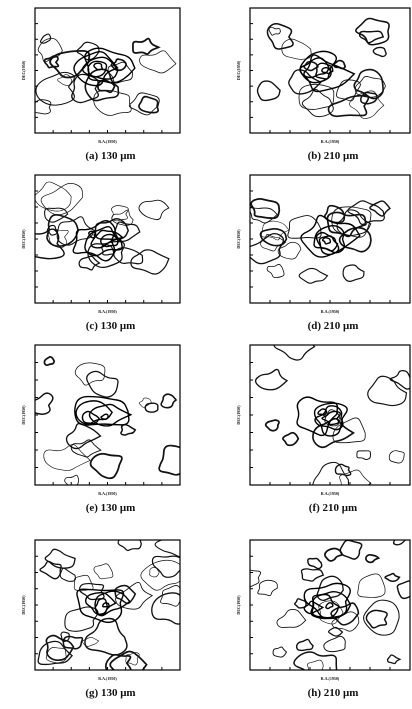  What do you see at coordinates (111, 508) in the screenshot?
I see `panel-caption: (e) 130 μm` at bounding box center [111, 508].